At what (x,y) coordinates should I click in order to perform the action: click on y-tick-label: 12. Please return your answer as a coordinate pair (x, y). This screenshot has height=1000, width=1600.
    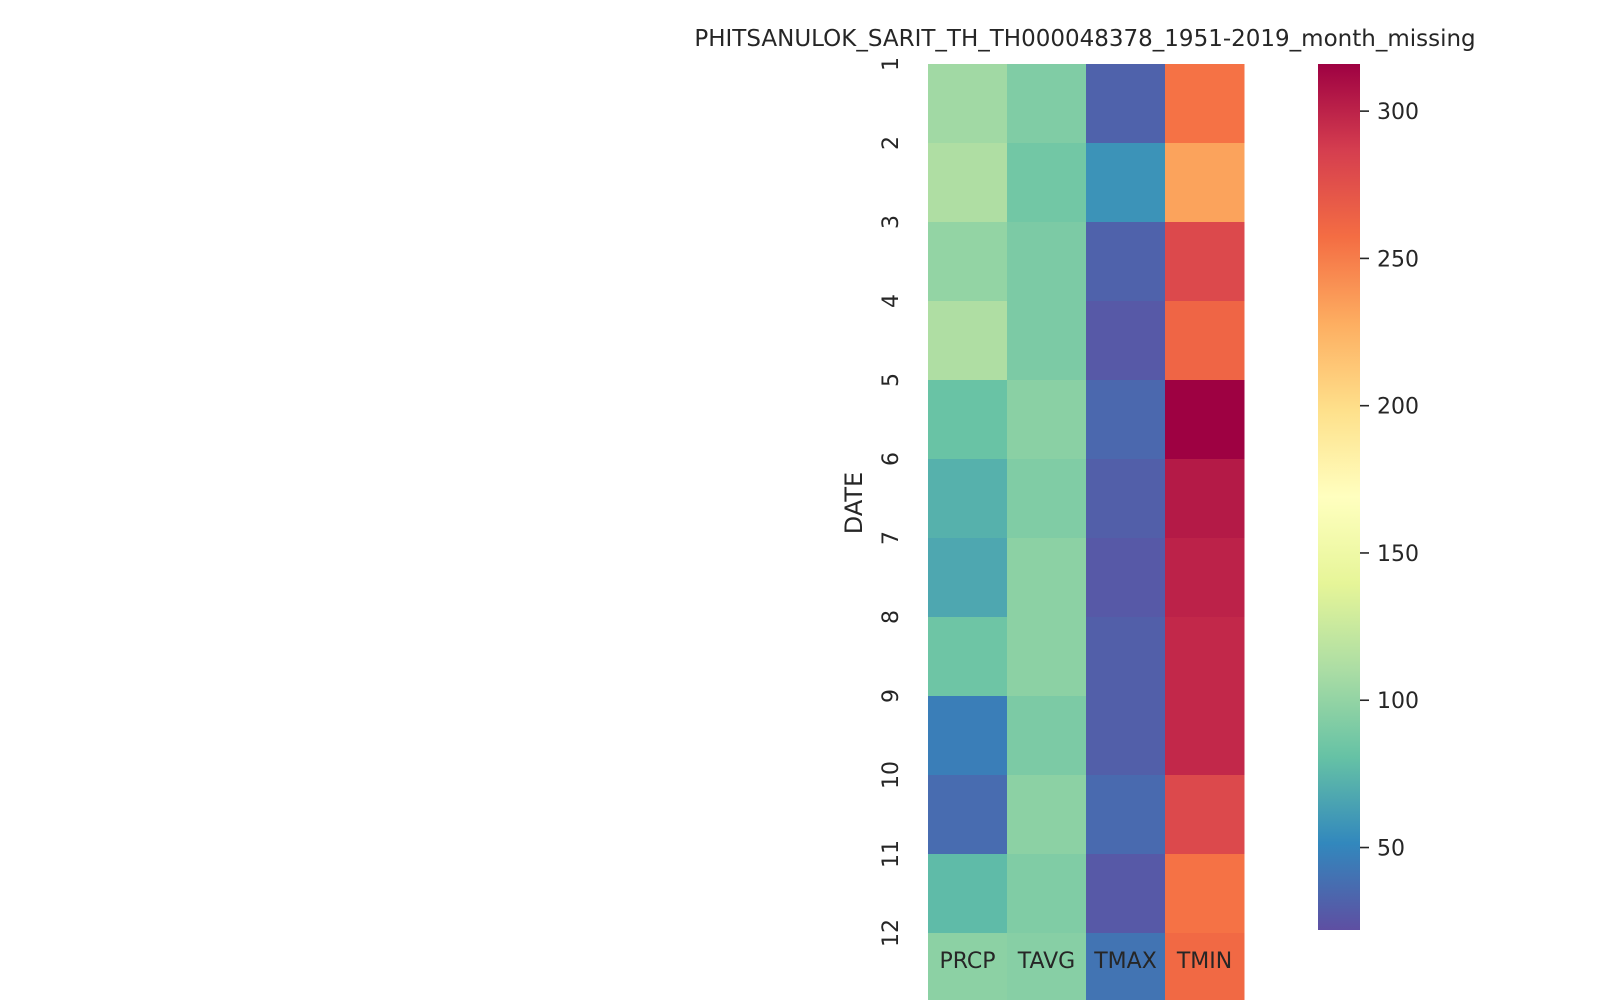
    Looking at the image, I should click on (891, 933).